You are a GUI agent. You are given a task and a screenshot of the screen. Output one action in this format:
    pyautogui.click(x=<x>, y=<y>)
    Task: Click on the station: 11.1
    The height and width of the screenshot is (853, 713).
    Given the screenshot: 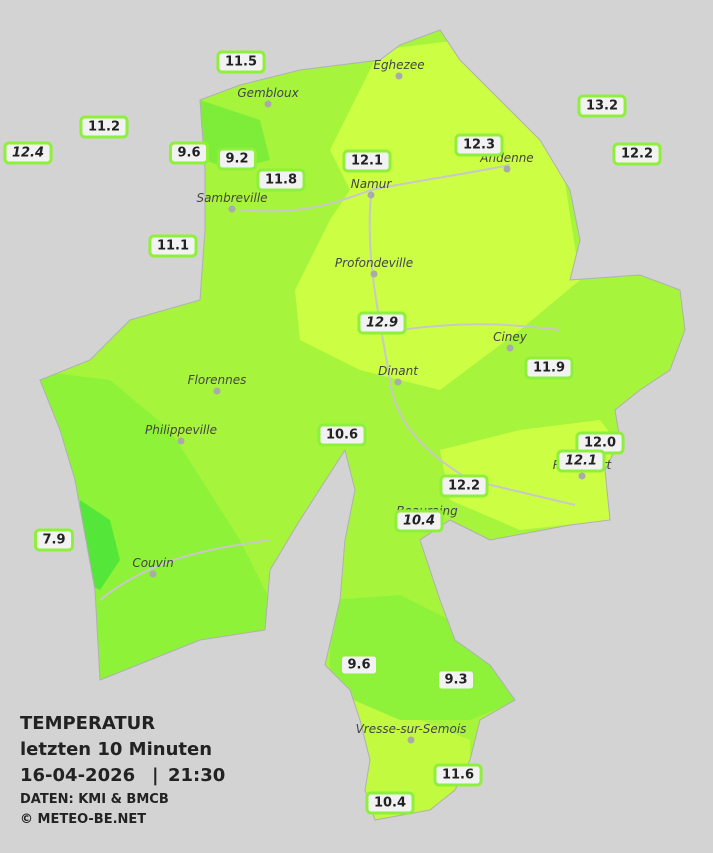 What is the action you would take?
    pyautogui.click(x=173, y=246)
    